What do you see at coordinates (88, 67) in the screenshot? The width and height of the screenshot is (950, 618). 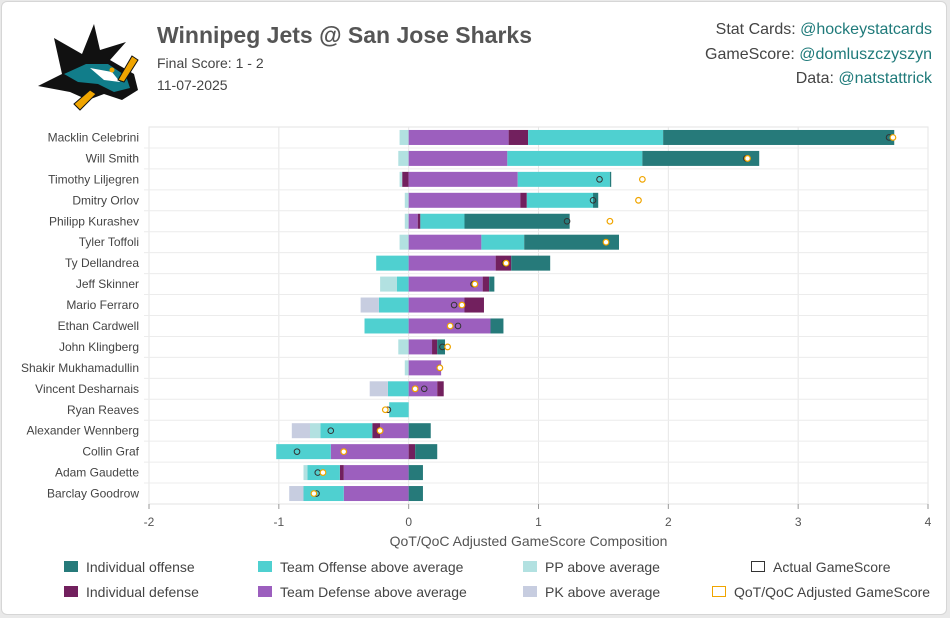 I see `sharks-logo-icon` at bounding box center [88, 67].